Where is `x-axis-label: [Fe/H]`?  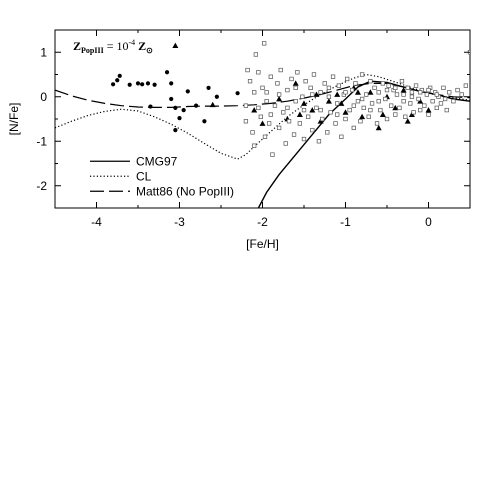 x-axis-label: [Fe/H] is located at coordinates (262, 244).